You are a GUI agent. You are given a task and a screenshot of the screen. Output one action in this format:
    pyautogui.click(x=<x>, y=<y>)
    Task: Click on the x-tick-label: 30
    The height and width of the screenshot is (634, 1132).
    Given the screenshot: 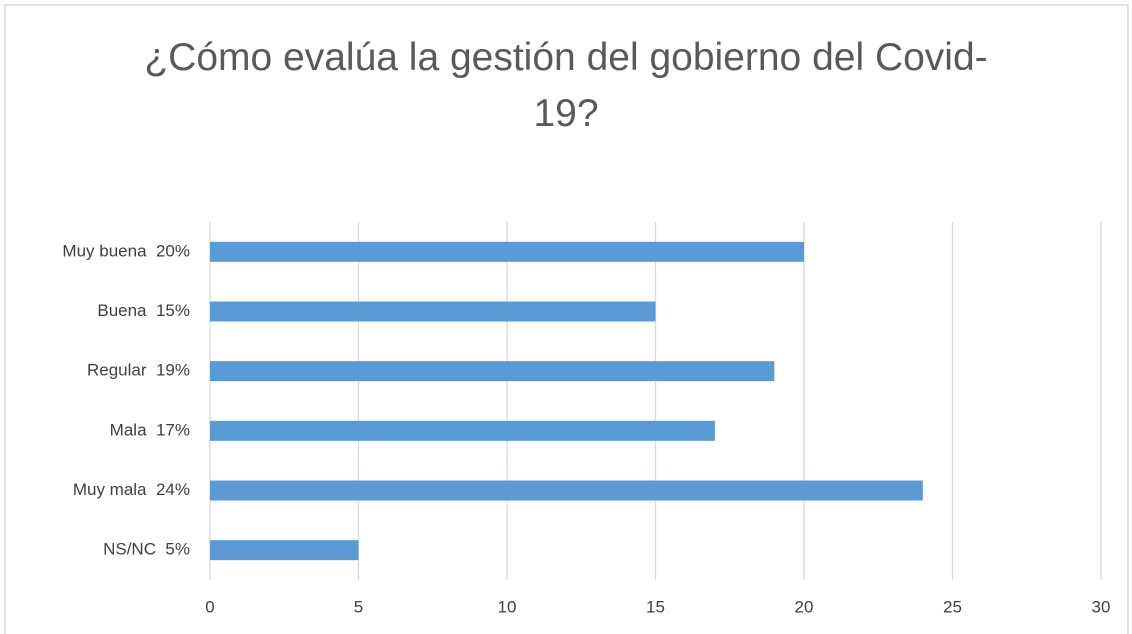 What is the action you would take?
    pyautogui.click(x=1101, y=606)
    